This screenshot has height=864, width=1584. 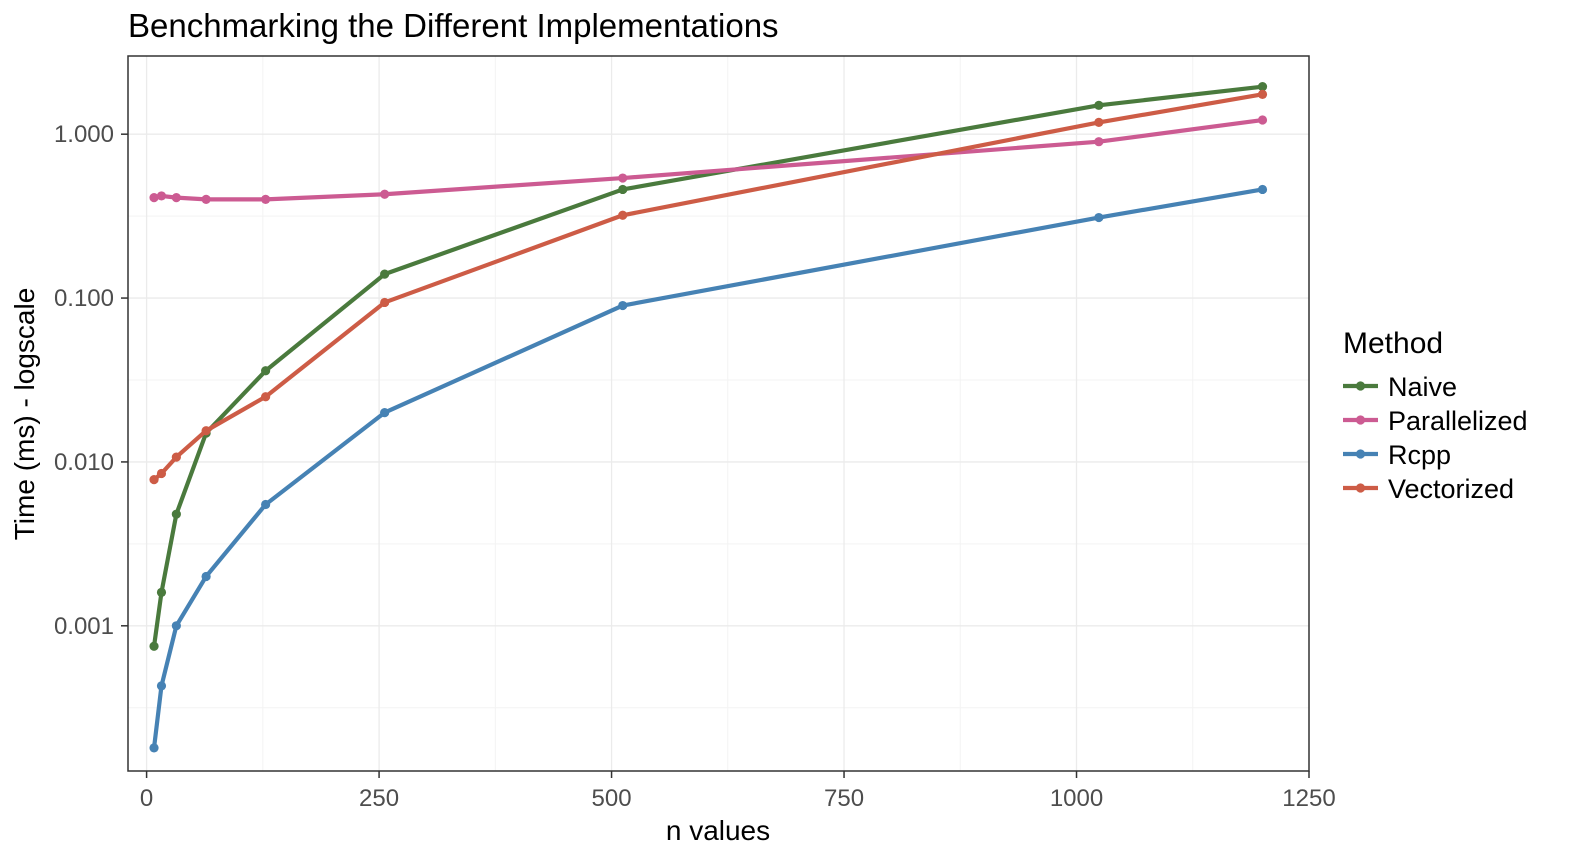 I want to click on legend: Method Naive Parallelized Rcpp Vectorized, so click(x=1435, y=415).